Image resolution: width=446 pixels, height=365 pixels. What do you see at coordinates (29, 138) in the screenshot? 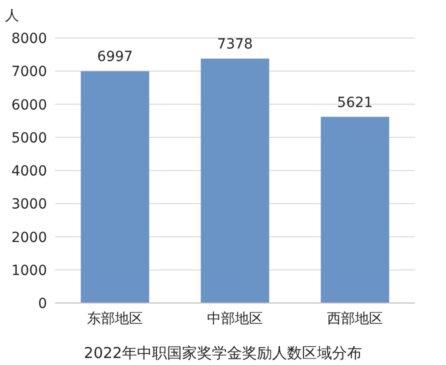
I see `y-tick-label: 5000` at bounding box center [29, 138].